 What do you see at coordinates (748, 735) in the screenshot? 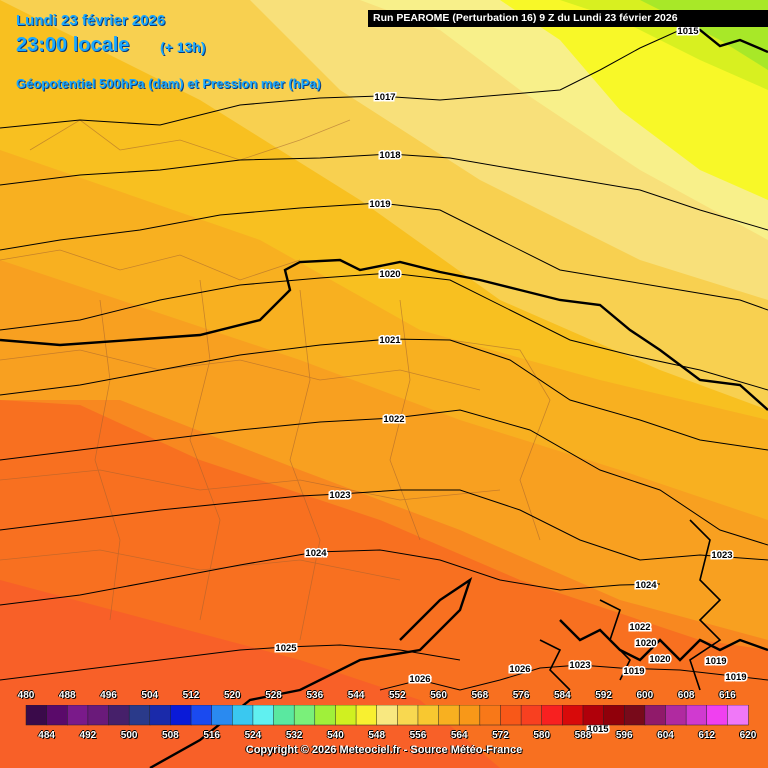
I see `legend-tick-bottom: 620` at bounding box center [748, 735].